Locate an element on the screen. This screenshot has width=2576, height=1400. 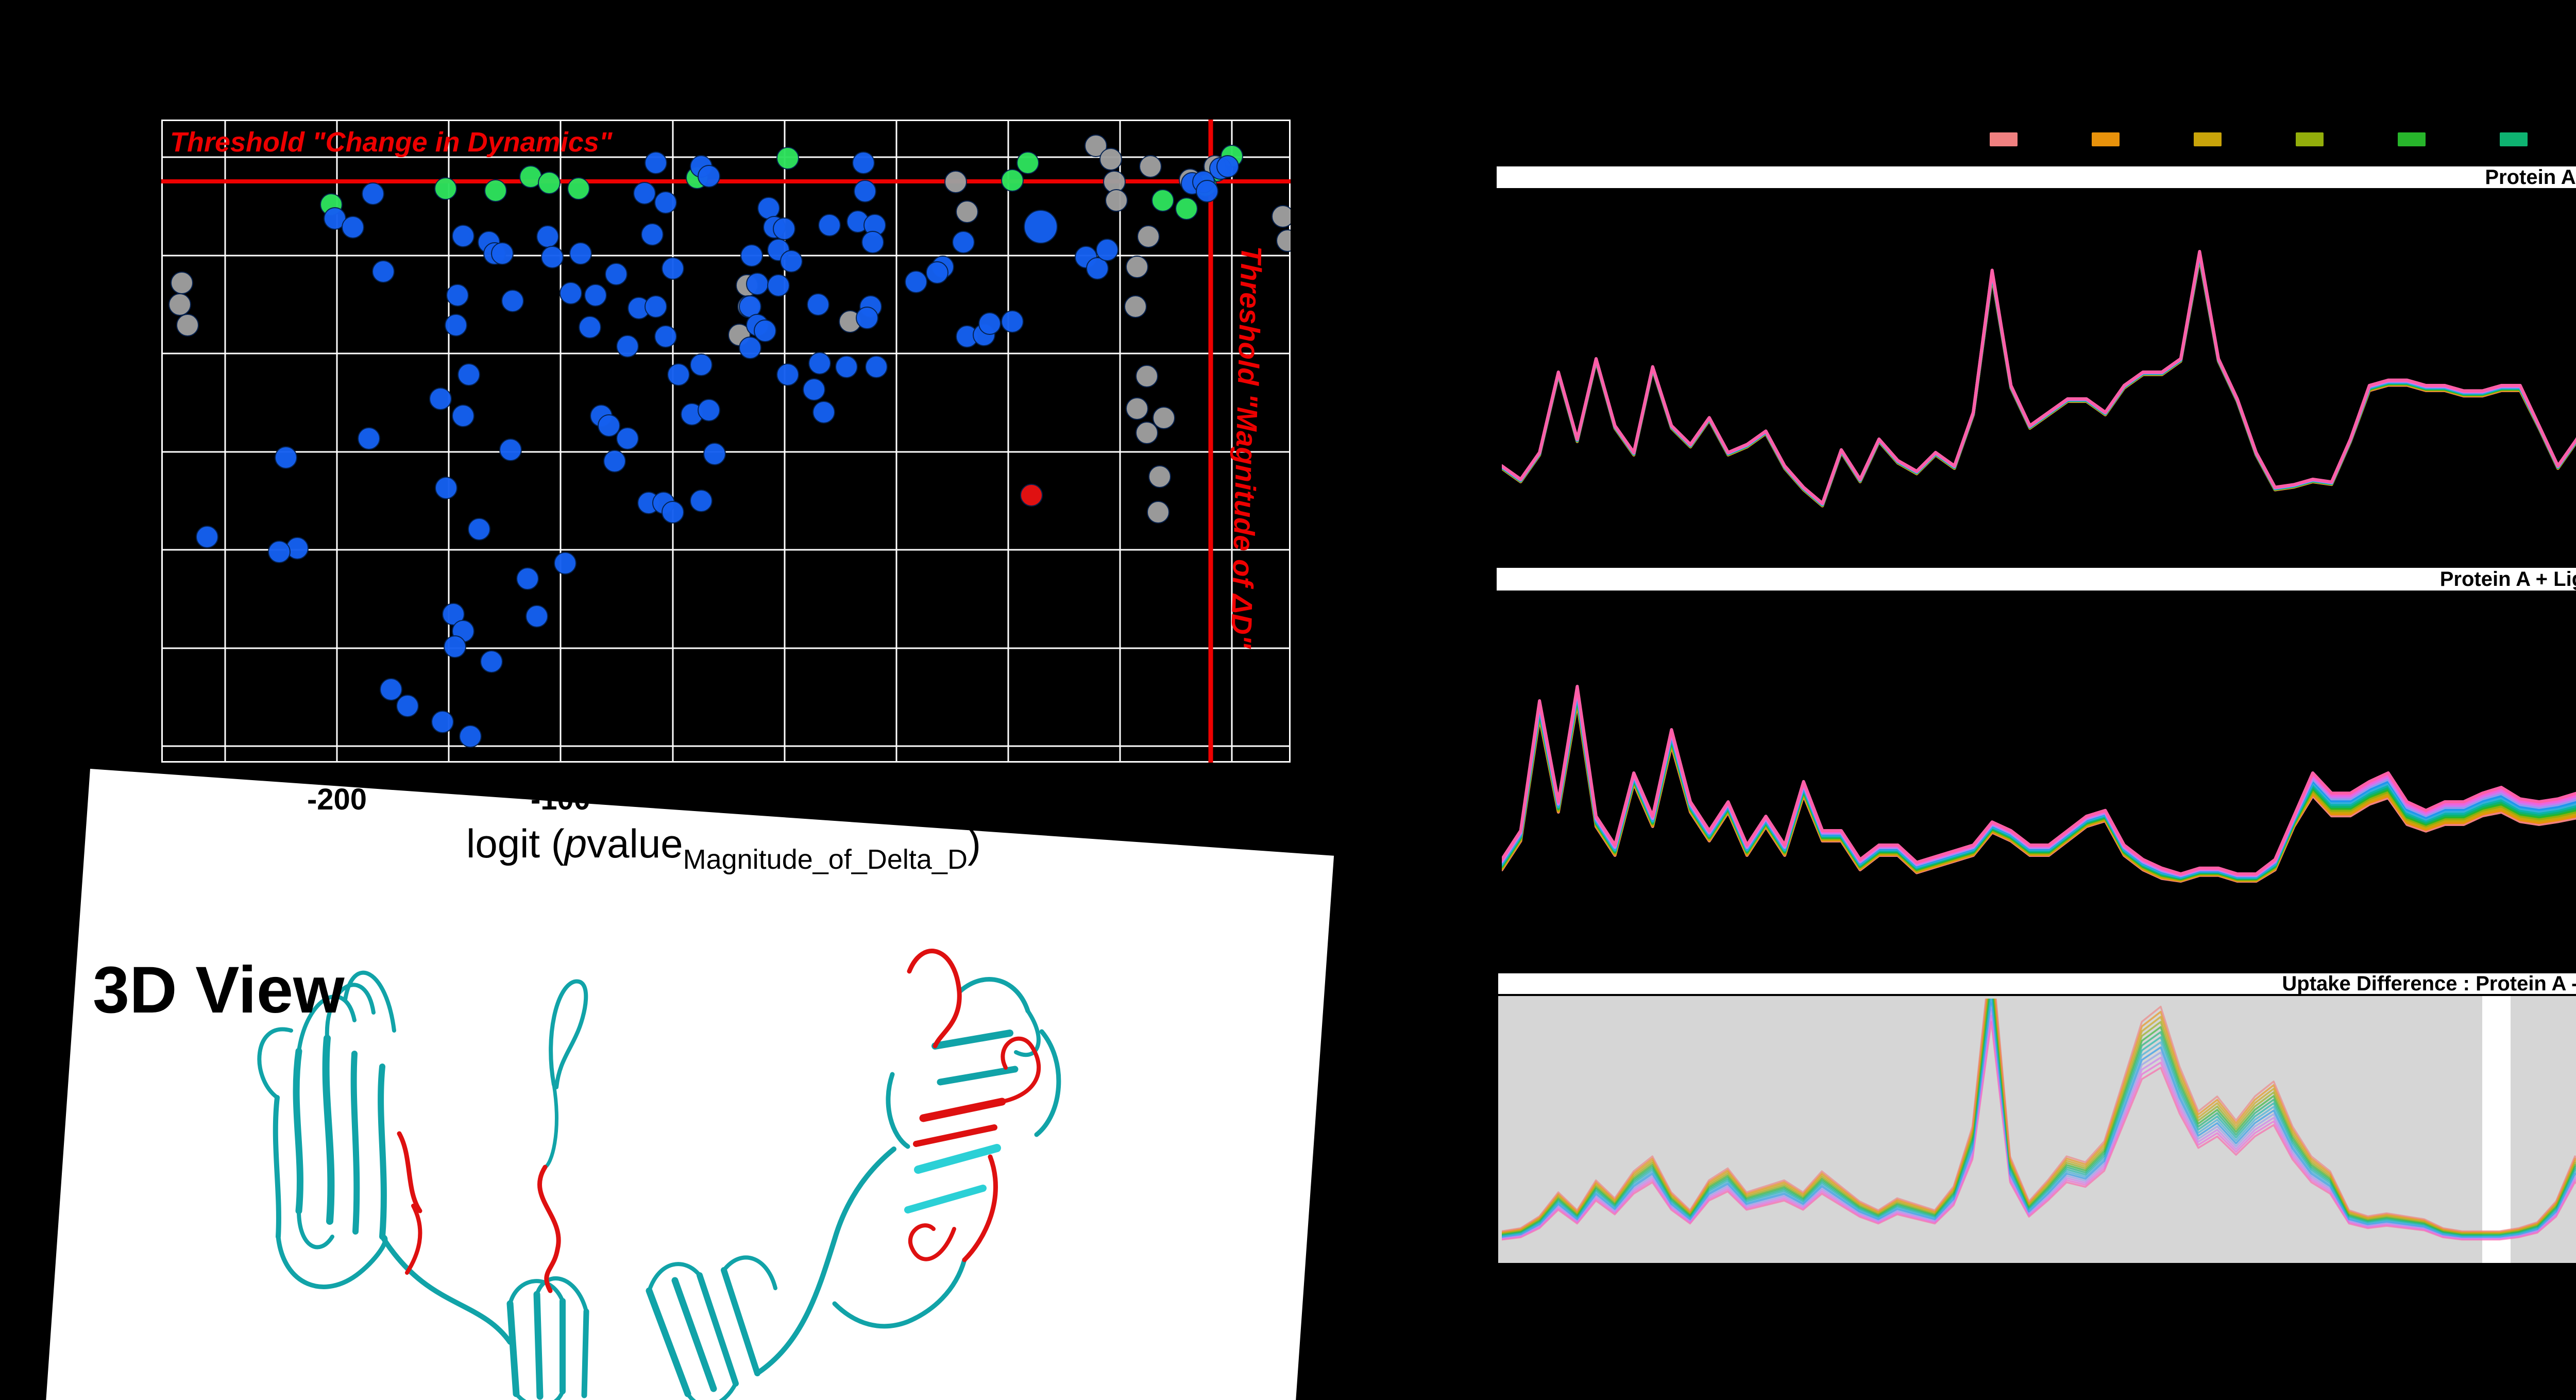
uptake-difference-chart is located at coordinates (2039, 1130).